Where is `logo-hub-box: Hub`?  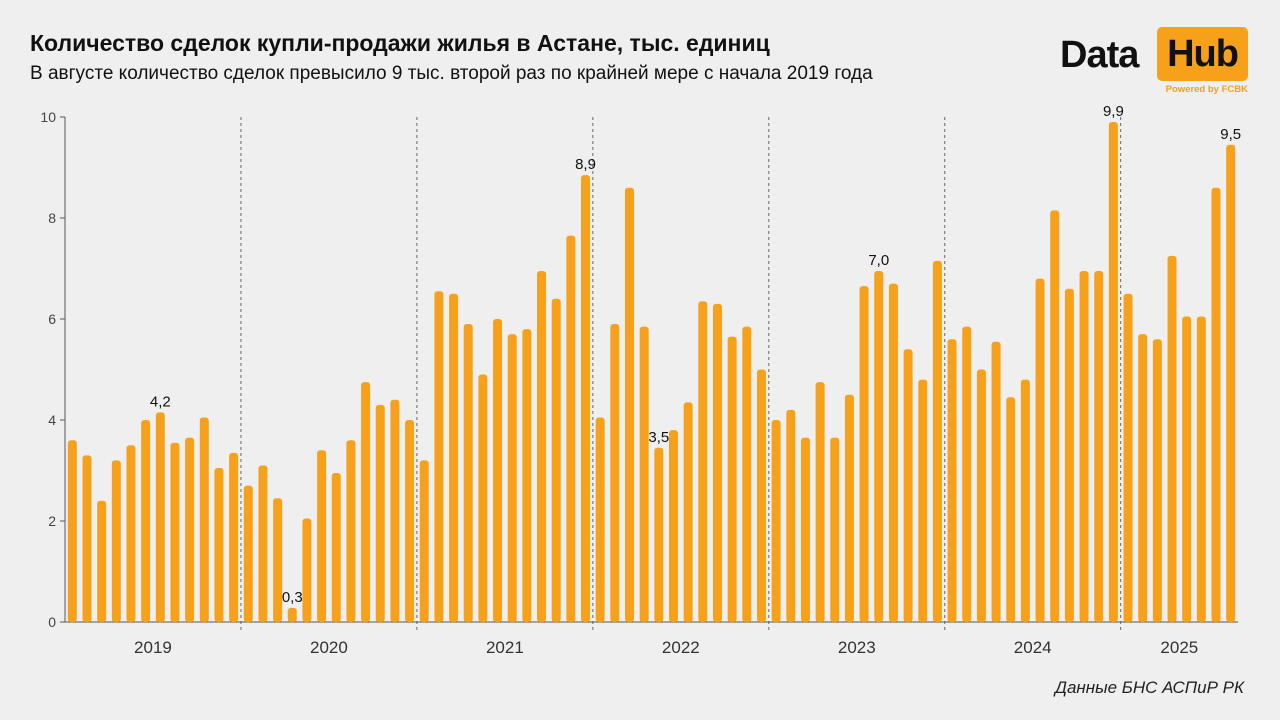
logo-hub-box: Hub is located at coordinates (1202, 54).